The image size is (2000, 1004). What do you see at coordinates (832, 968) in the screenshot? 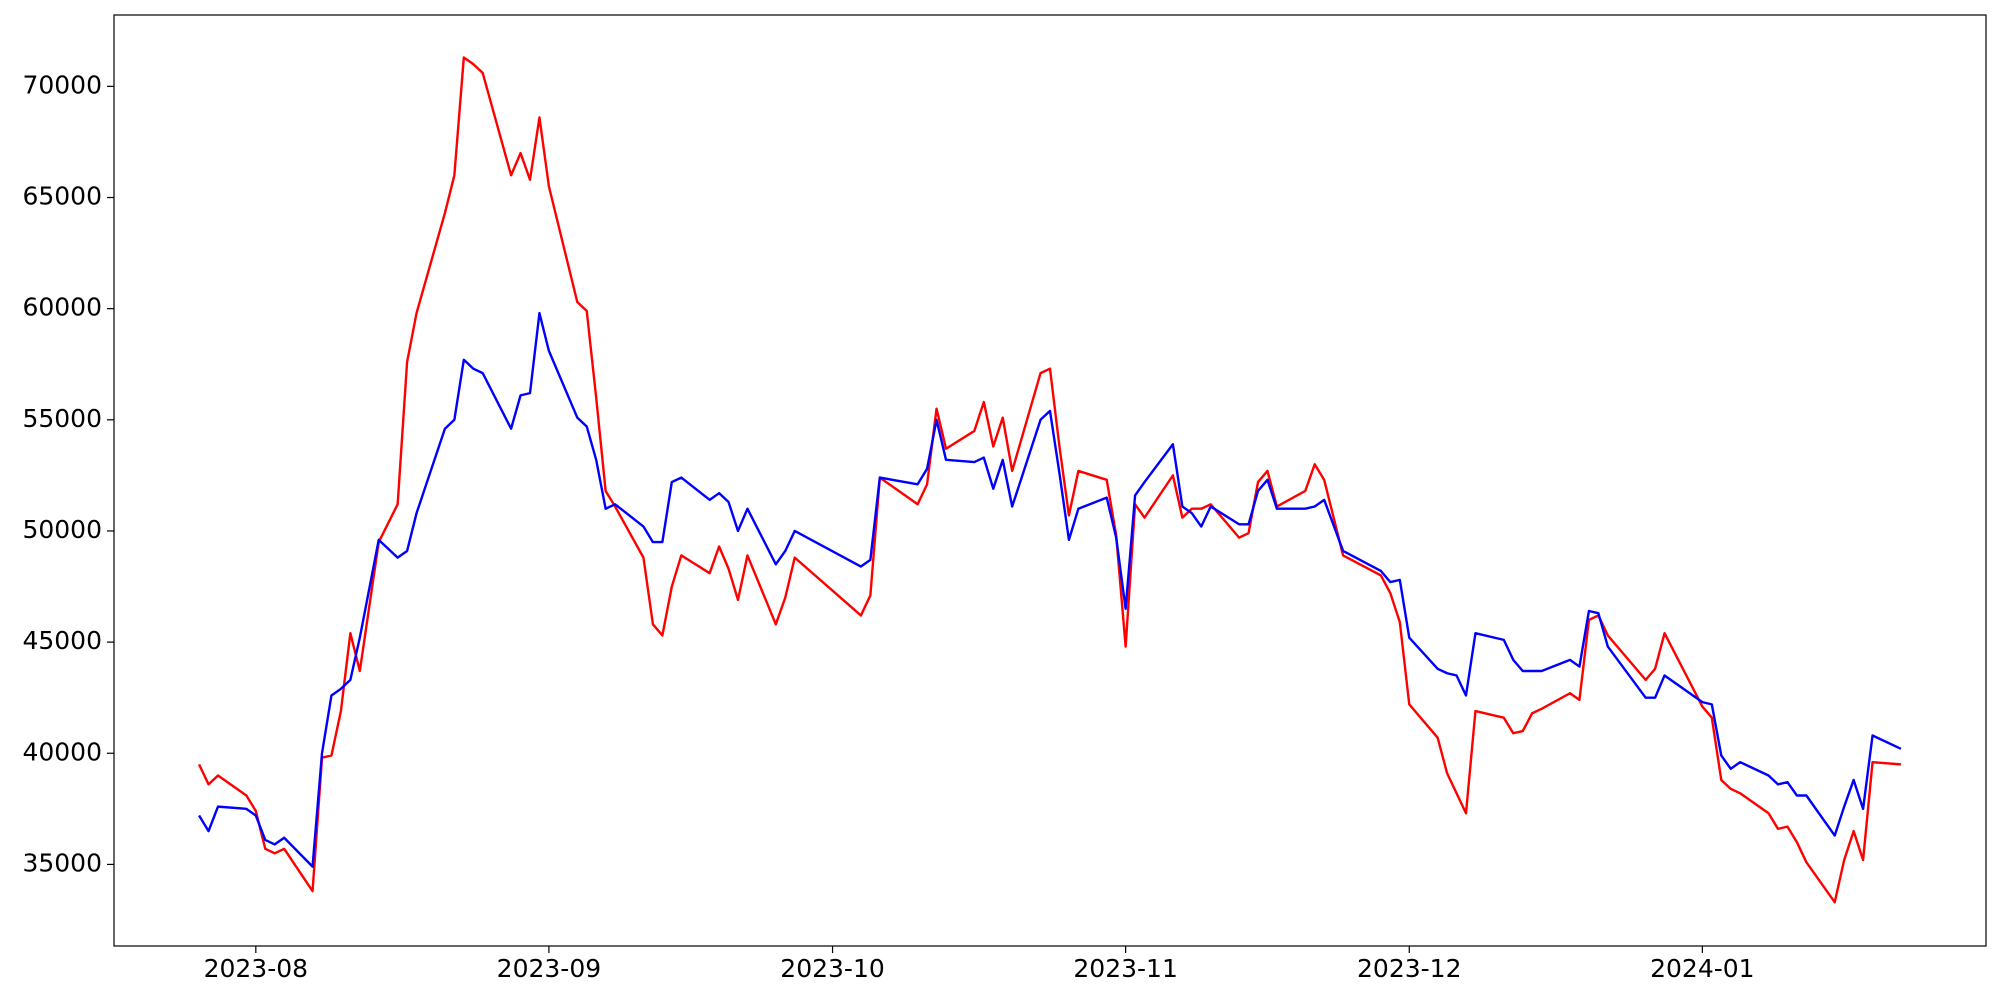
I see `x-tick-label: 2023-10` at bounding box center [832, 968].